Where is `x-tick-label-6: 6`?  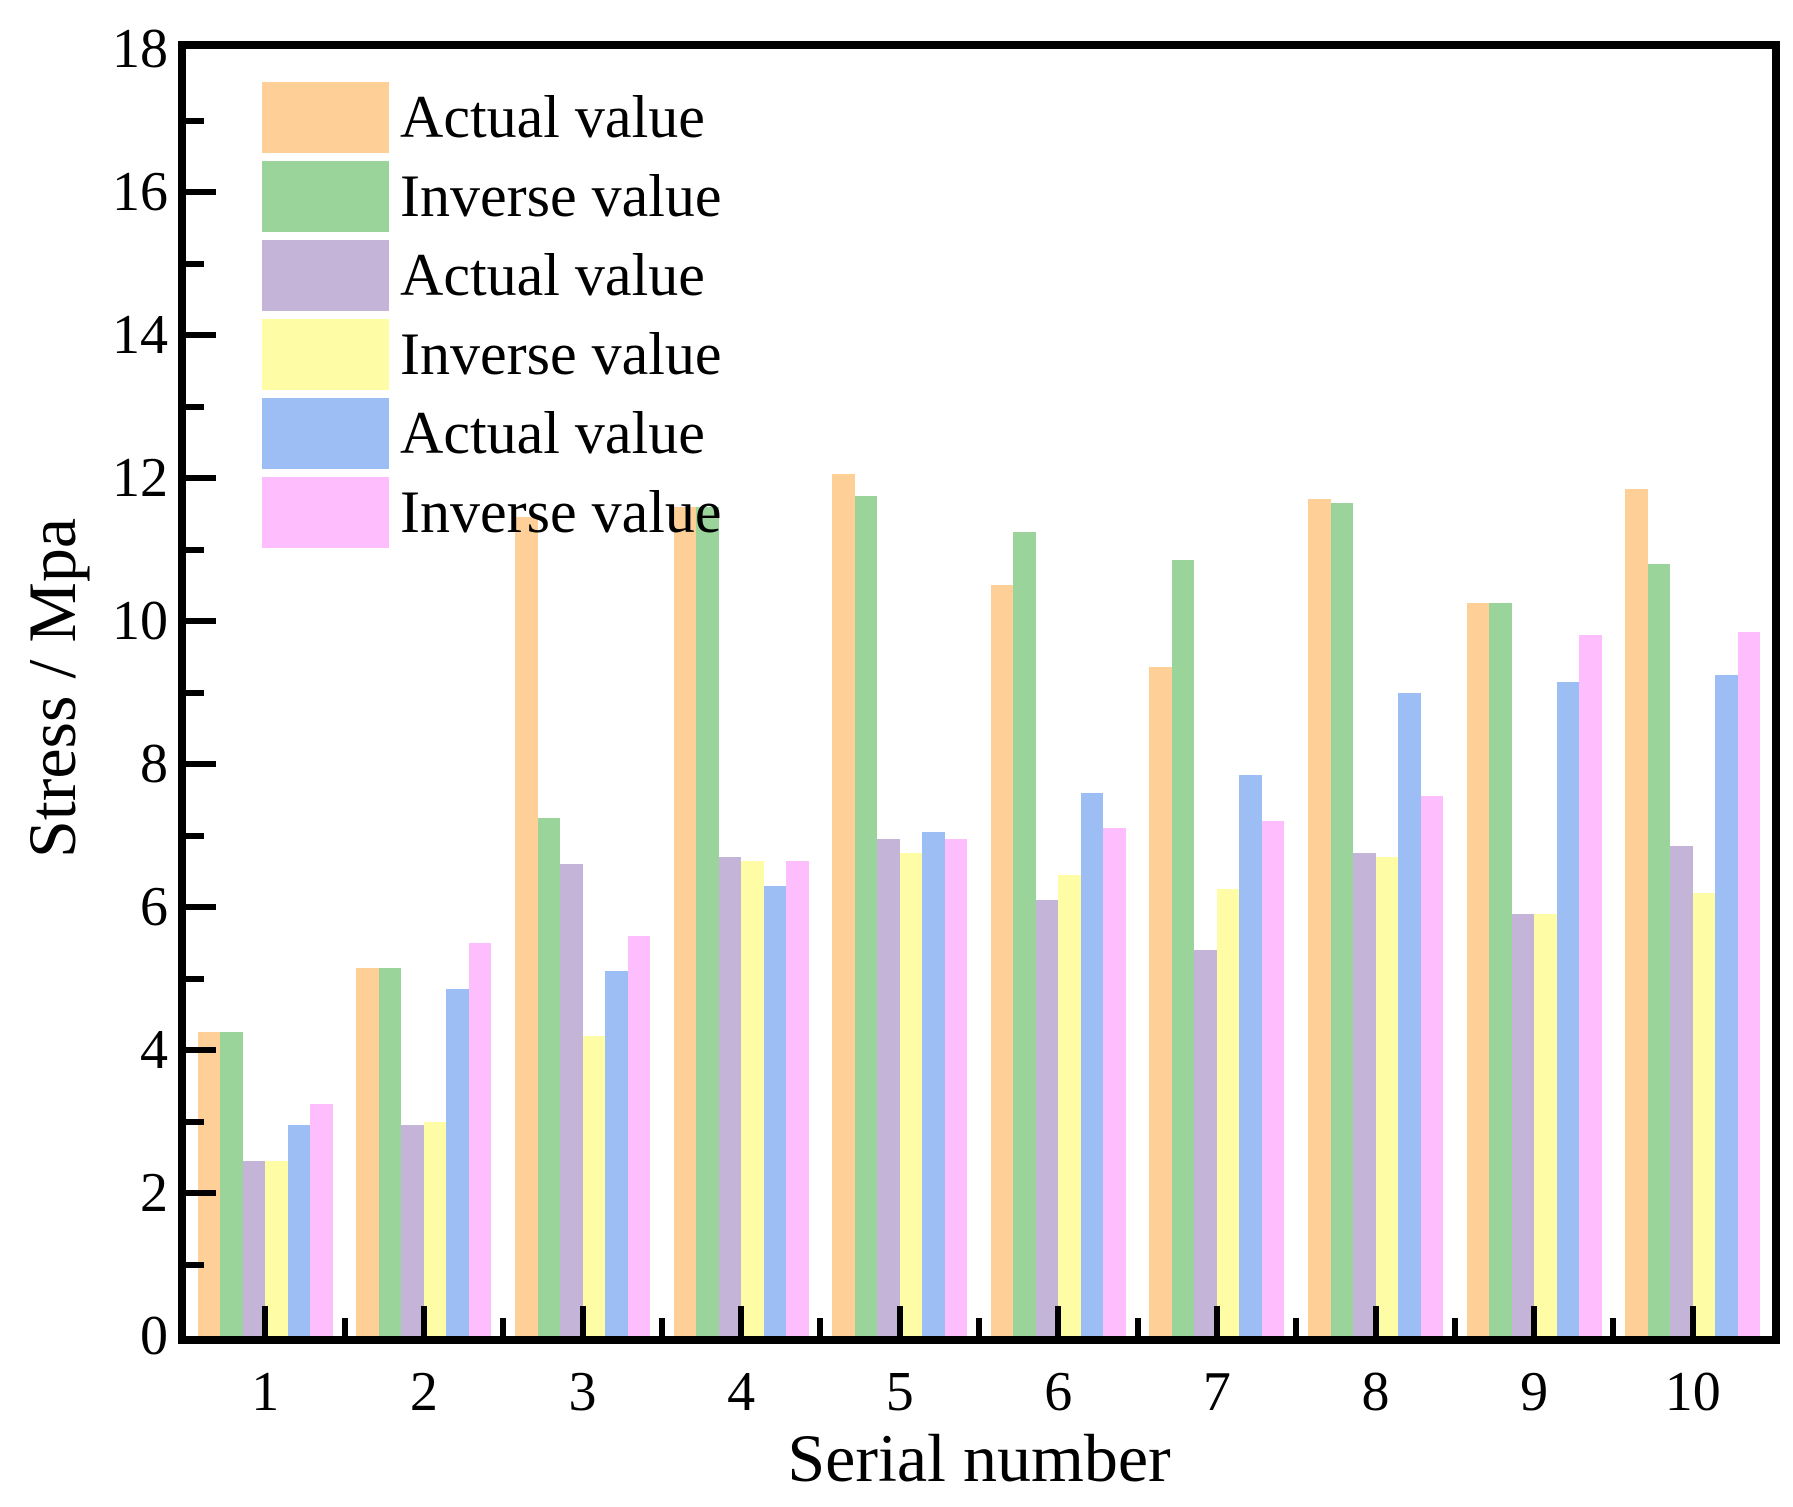
x-tick-label-6: 6 is located at coordinates (1058, 1392).